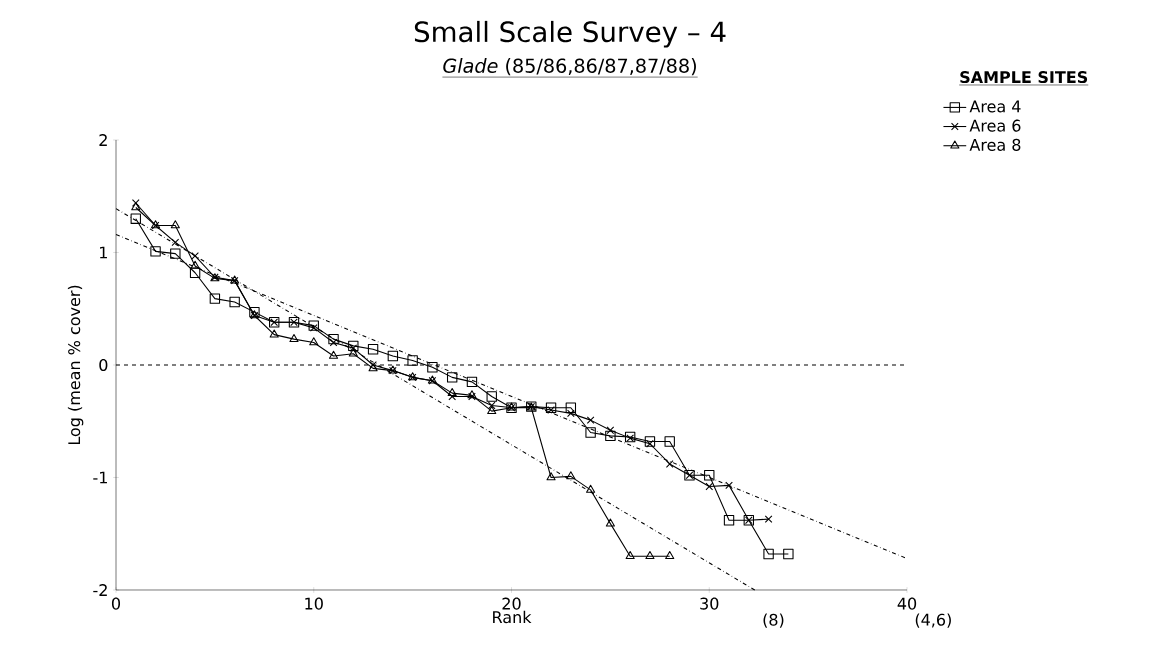 The width and height of the screenshot is (1166, 649). What do you see at coordinates (995, 106) in the screenshot?
I see `legend-label: Area 4` at bounding box center [995, 106].